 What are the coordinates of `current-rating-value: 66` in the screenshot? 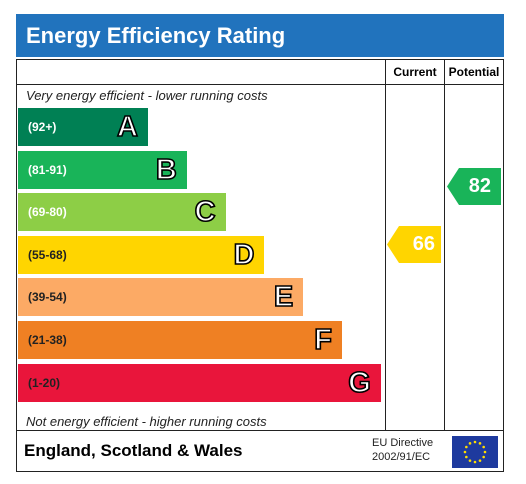 It's located at (423, 244).